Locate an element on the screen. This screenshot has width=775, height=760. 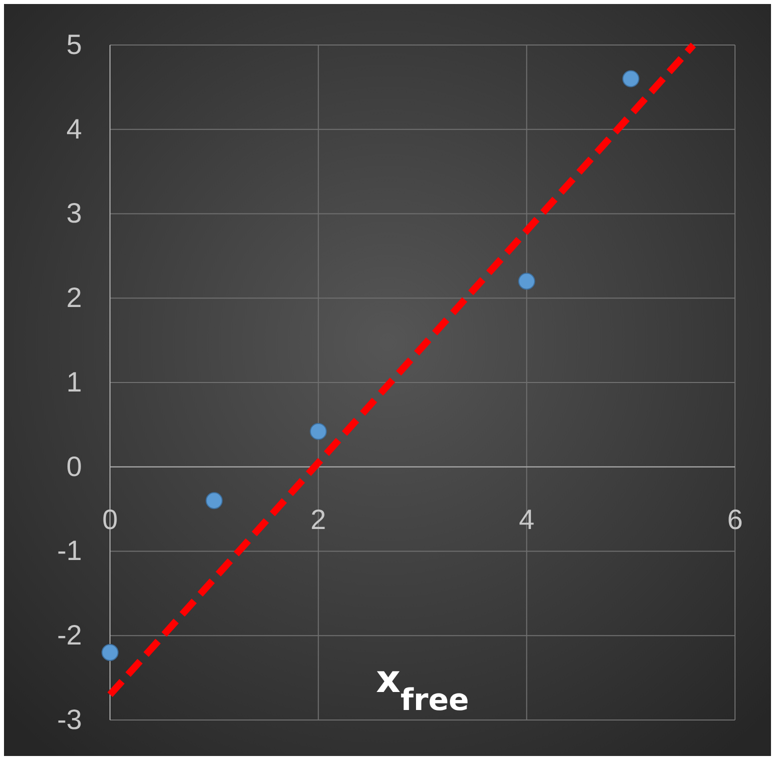
y-tick-label: 5 is located at coordinates (74, 44).